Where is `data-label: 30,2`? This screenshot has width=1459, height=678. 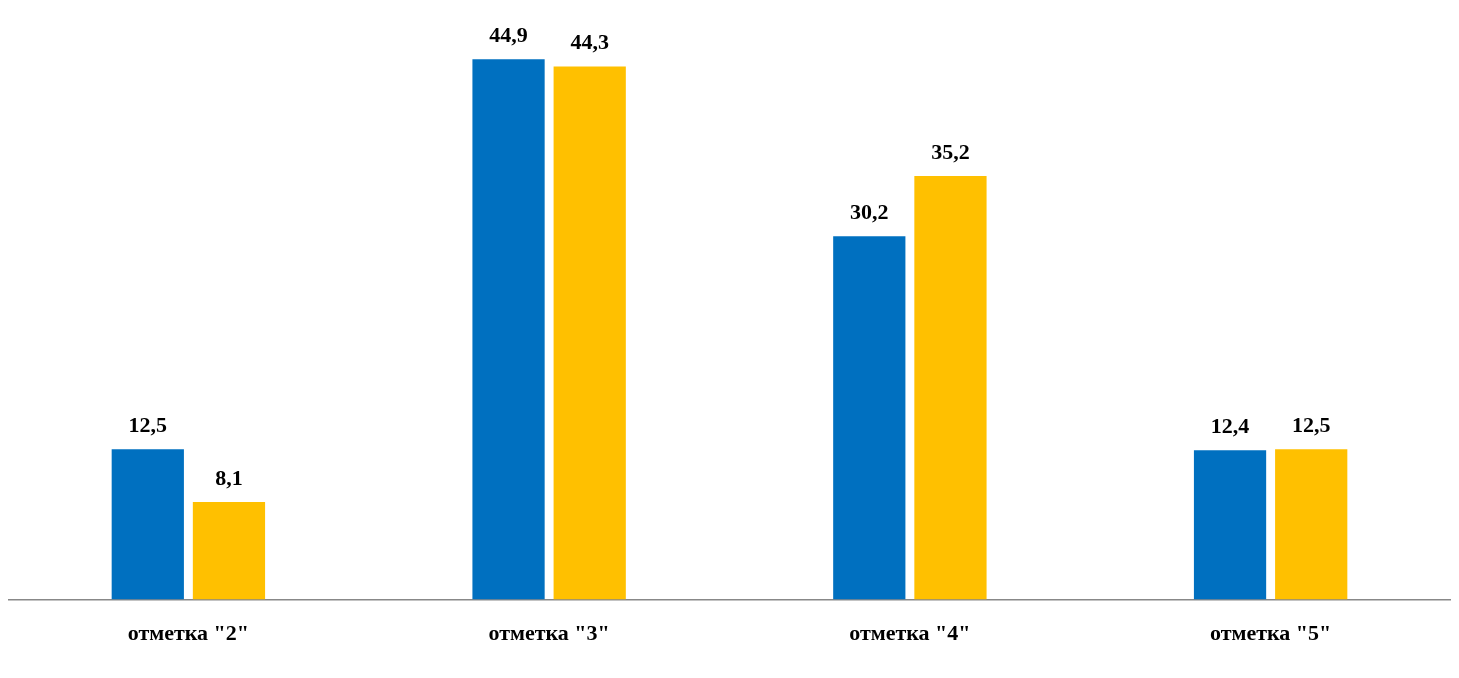 data-label: 30,2 is located at coordinates (869, 211).